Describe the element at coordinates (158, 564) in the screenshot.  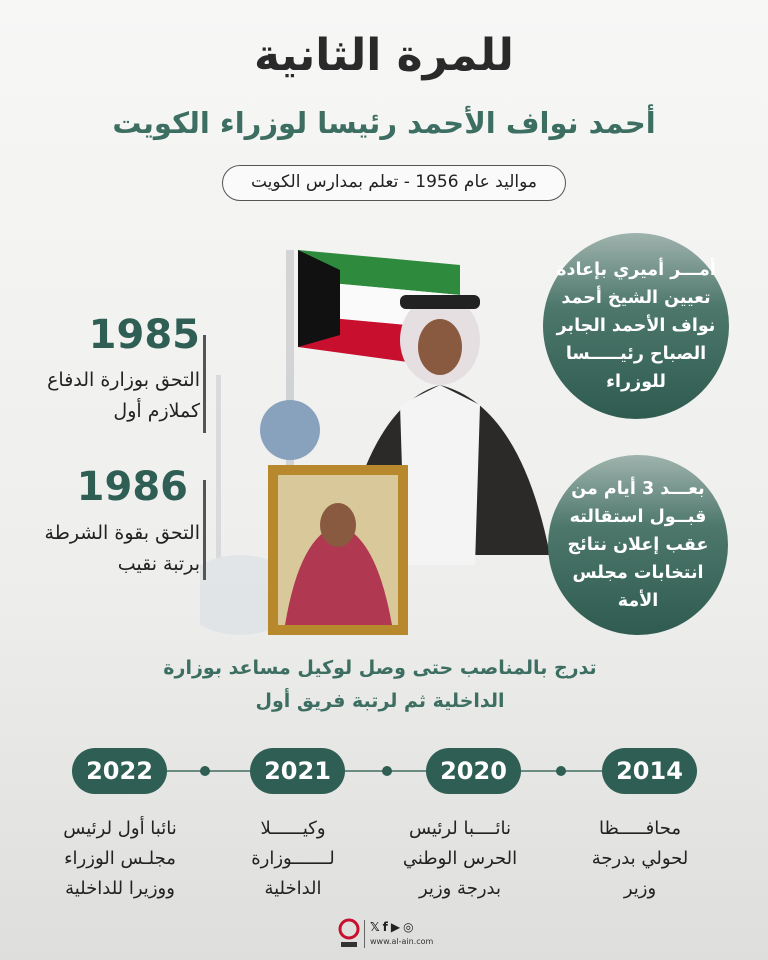
I see `text-line: برتبة نقيب` at that location.